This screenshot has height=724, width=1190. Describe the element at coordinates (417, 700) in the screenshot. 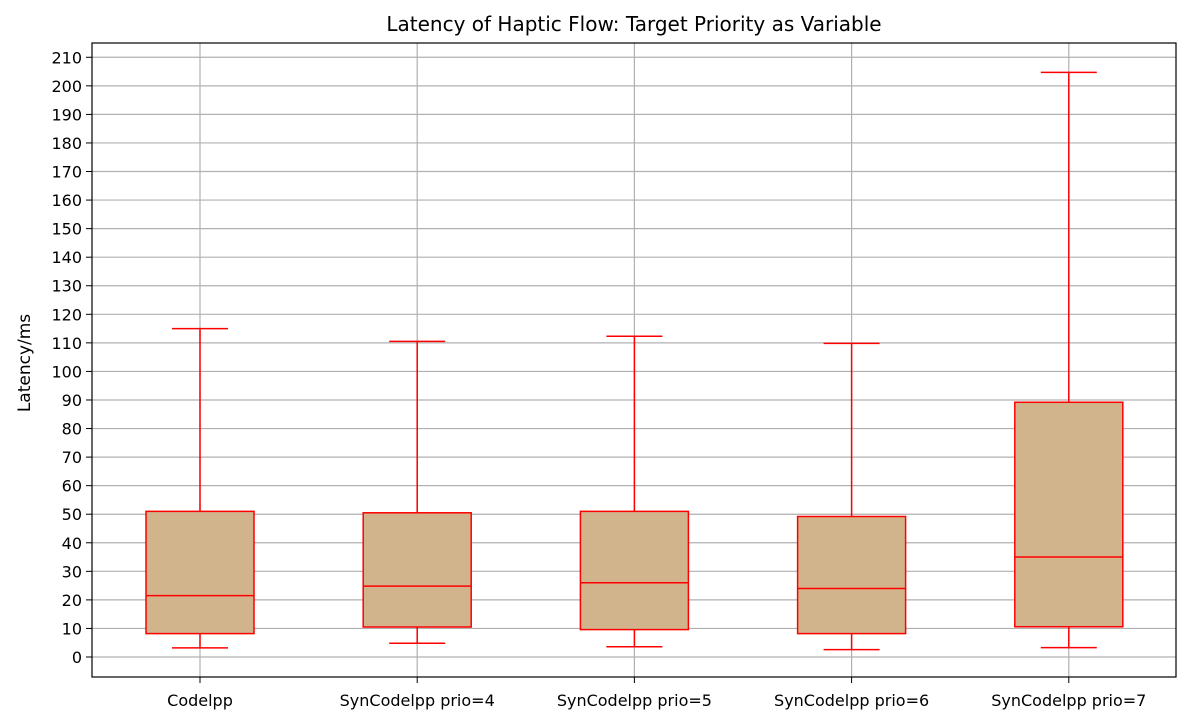

I see `x-tick-label: SynCodelpp prio=4` at that location.